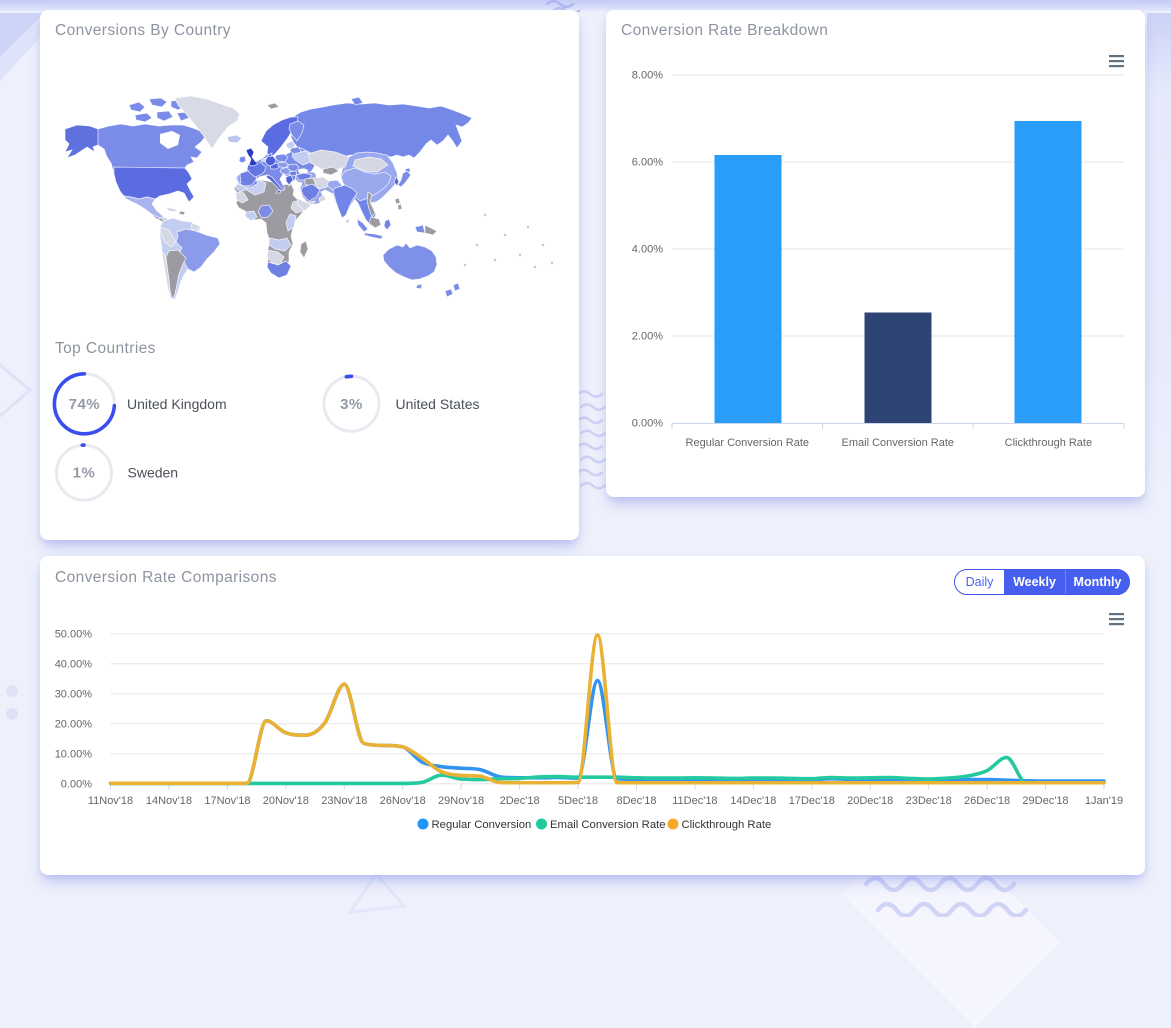  I want to click on svg-text: Sweden, so click(153, 473).